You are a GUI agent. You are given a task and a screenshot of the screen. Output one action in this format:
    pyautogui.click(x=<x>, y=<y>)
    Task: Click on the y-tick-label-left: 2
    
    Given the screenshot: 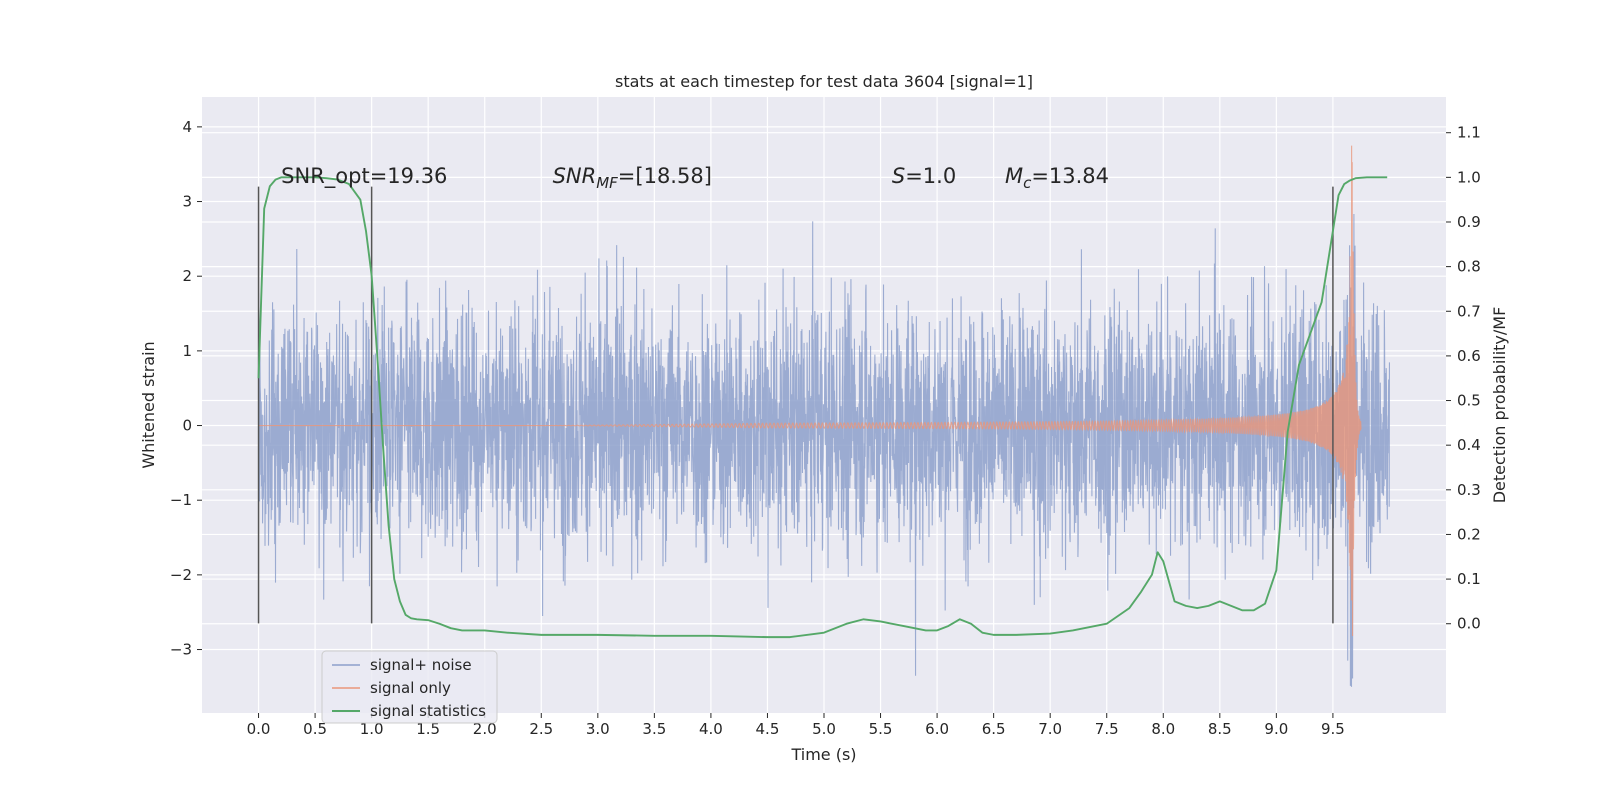 What is the action you would take?
    pyautogui.click(x=187, y=276)
    